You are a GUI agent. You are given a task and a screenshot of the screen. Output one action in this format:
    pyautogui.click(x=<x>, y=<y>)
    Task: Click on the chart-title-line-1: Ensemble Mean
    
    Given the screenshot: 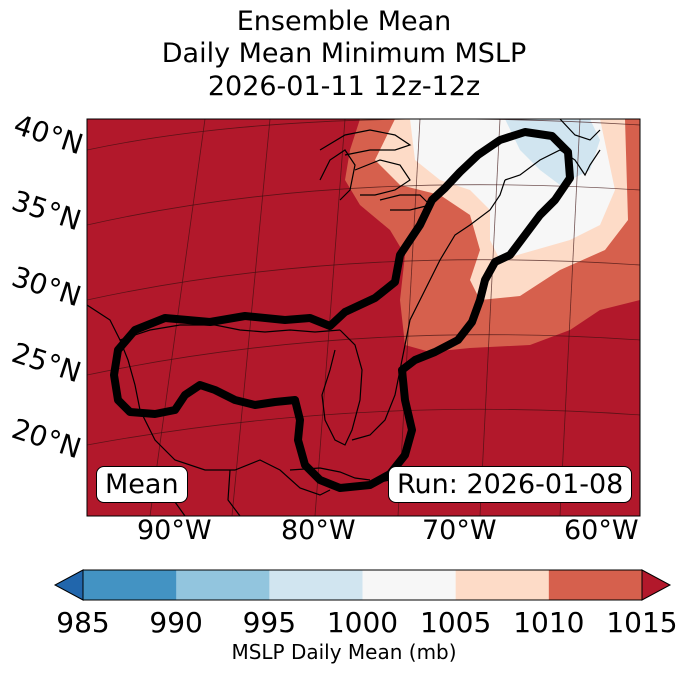 What is the action you would take?
    pyautogui.click(x=344, y=21)
    